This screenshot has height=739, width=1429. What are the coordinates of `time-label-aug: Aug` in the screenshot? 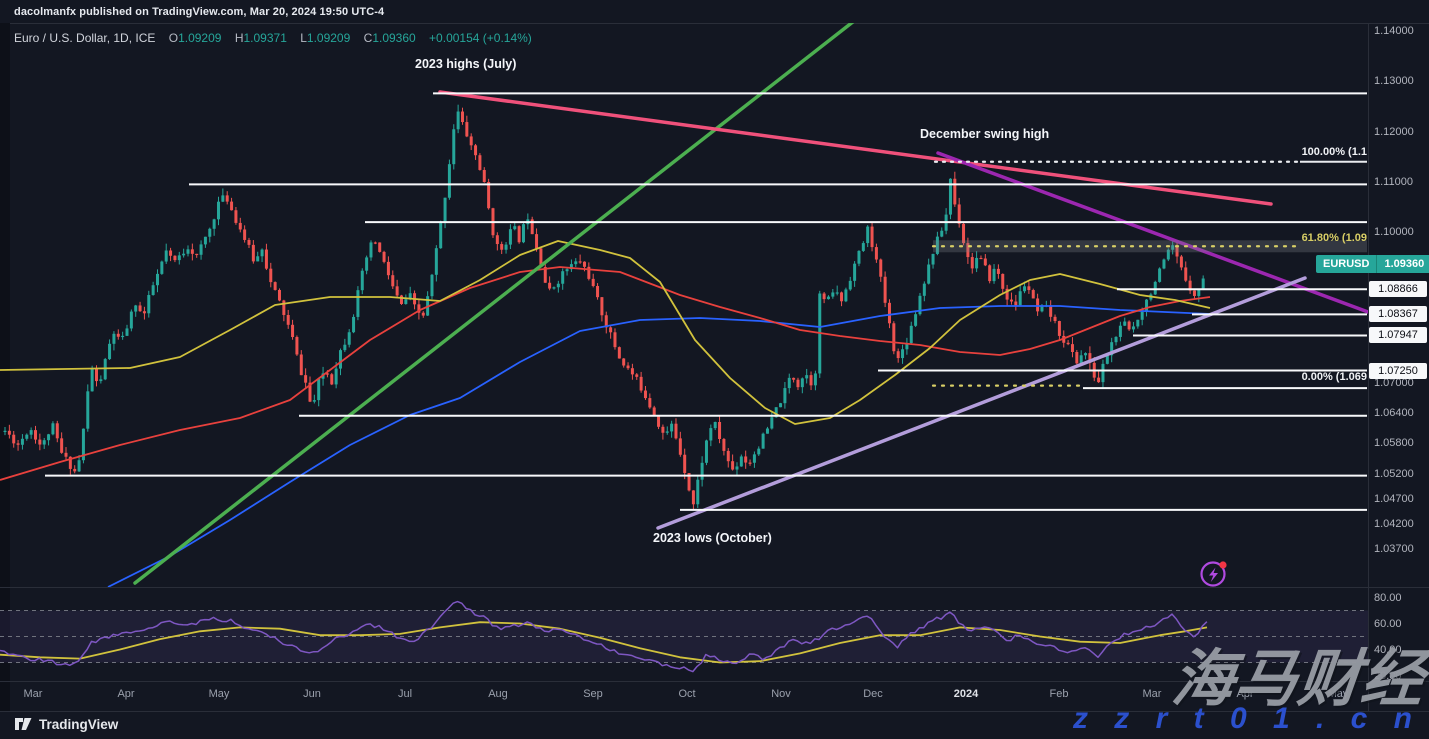 It's located at (498, 694).